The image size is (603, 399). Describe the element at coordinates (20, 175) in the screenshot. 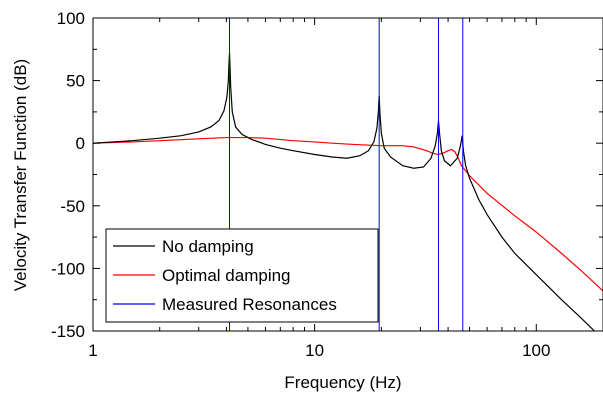

I see `y-axis-label: Velocity Transfer Function (dB)` at that location.